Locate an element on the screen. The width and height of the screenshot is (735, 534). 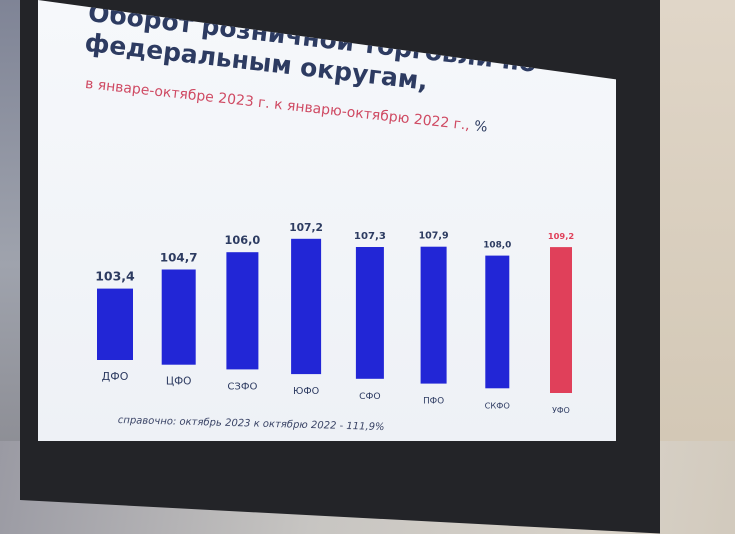
value-label-СКФО: 108,0 is located at coordinates (497, 246).